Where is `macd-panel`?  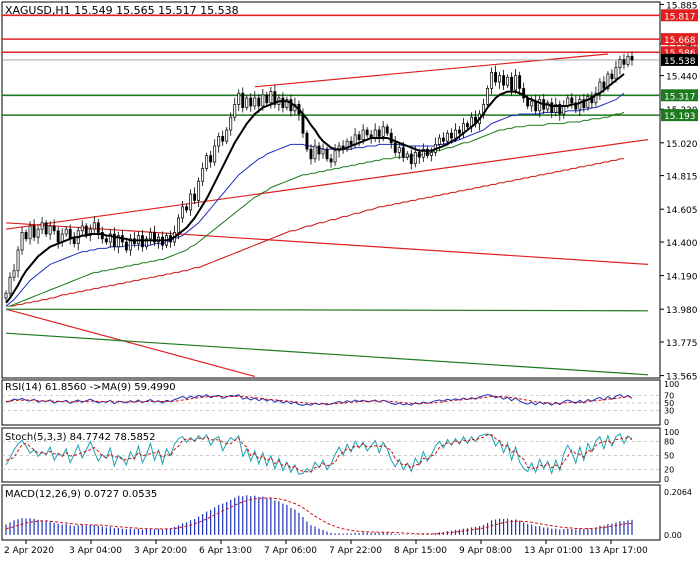 macd-panel is located at coordinates (331, 512).